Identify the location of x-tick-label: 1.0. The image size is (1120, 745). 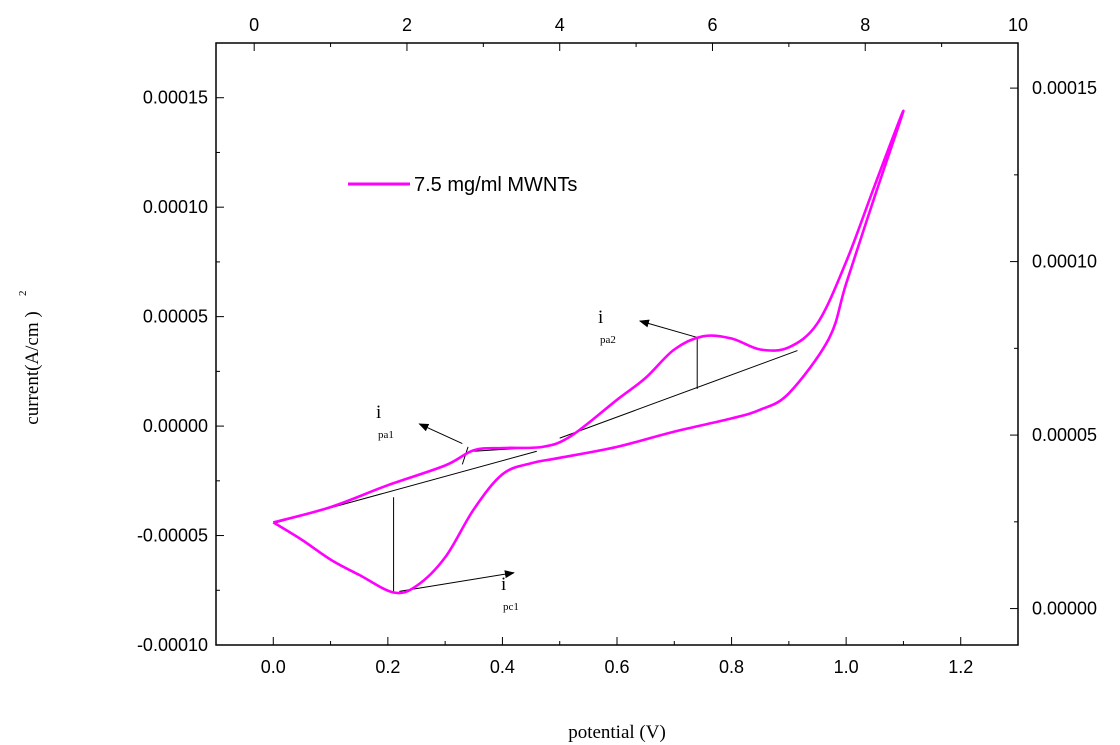
(846, 667).